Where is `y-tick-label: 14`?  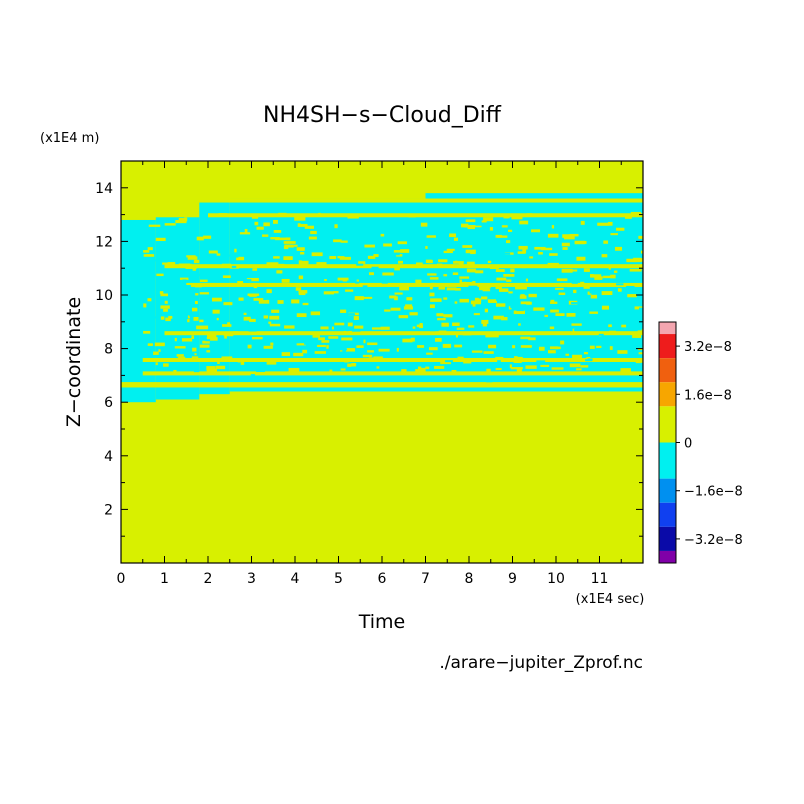
y-tick-label: 14 is located at coordinates (104, 189).